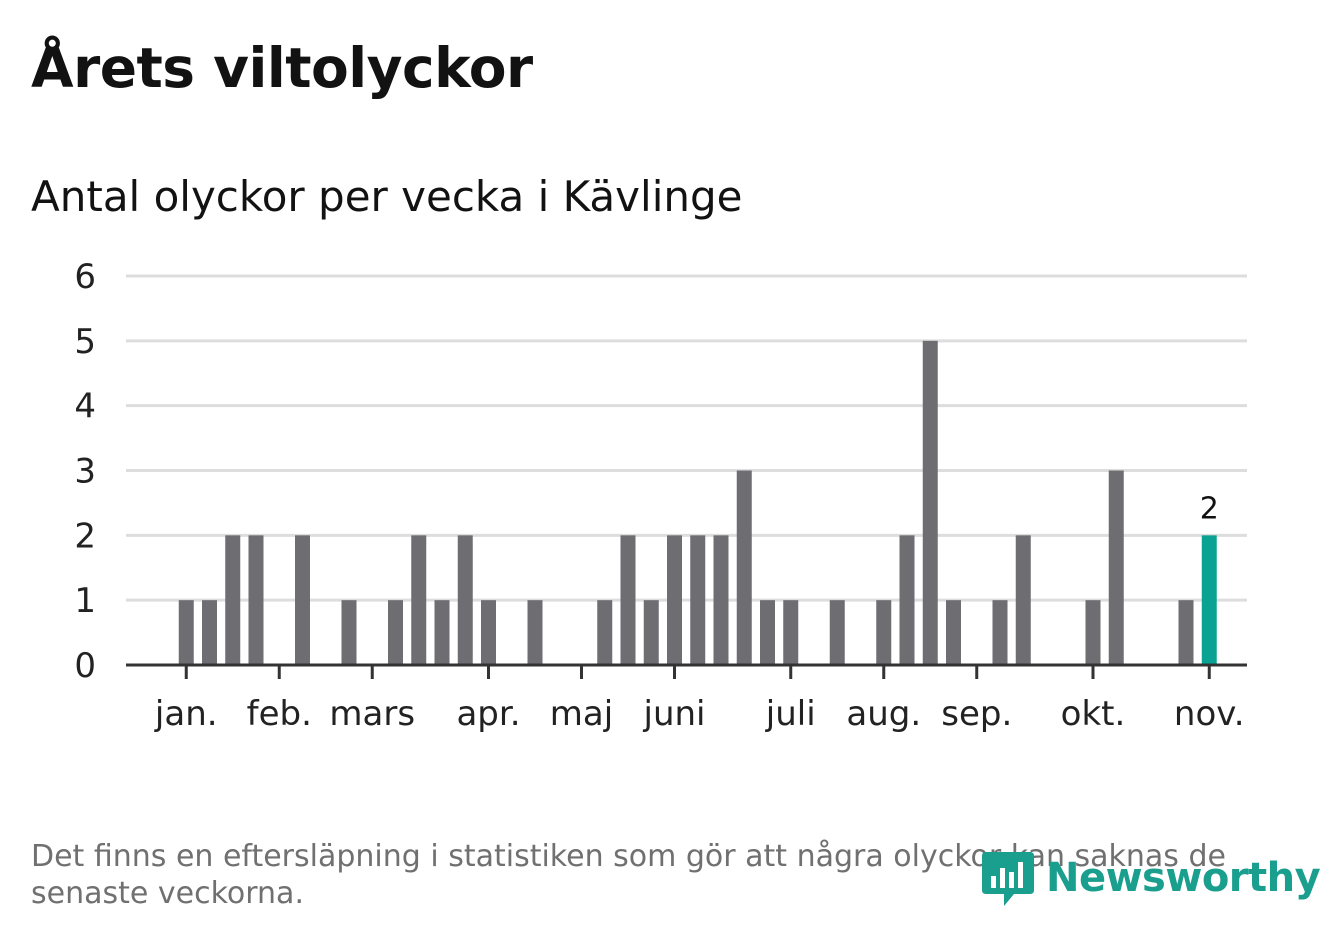 This screenshot has height=939, width=1322. I want to click on y-tick-label: 4, so click(85, 407).